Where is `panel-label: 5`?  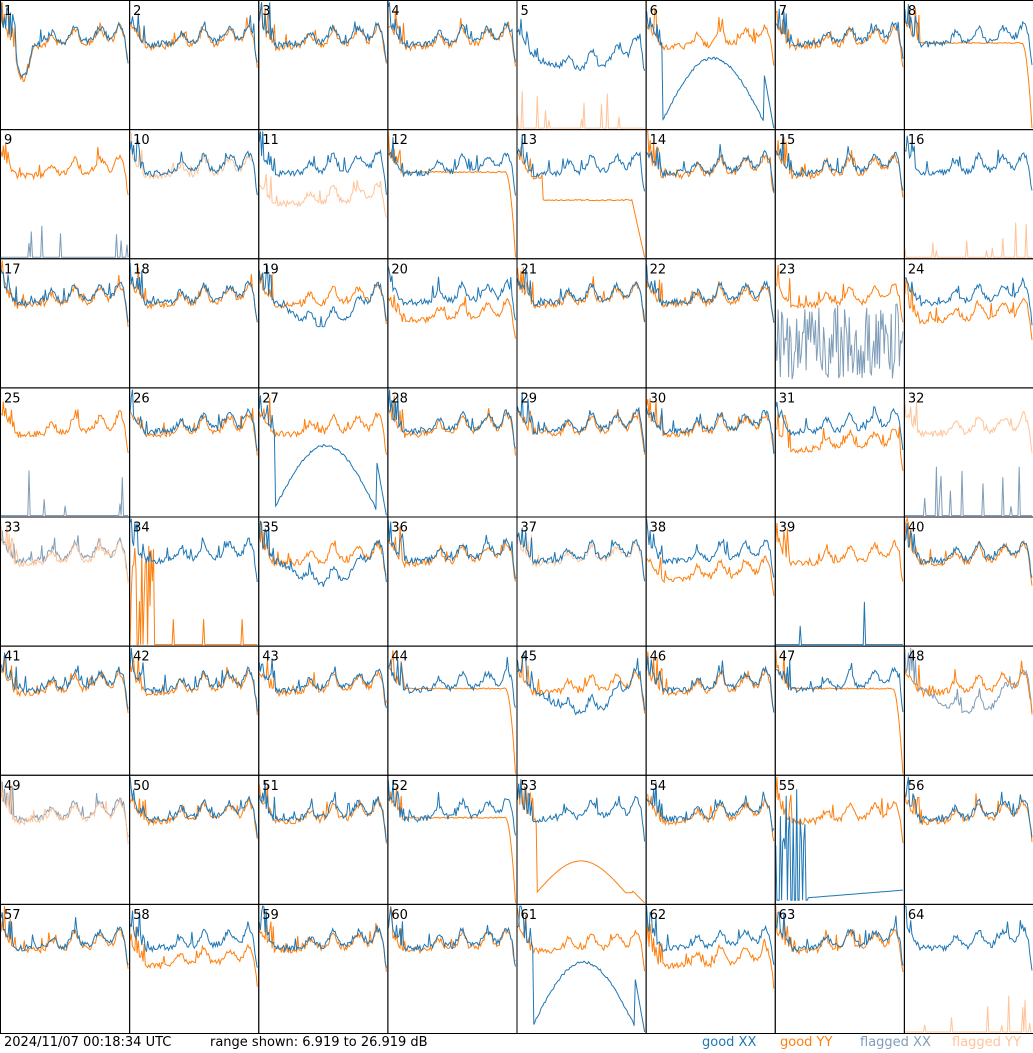 panel-label: 5 is located at coordinates (525, 11).